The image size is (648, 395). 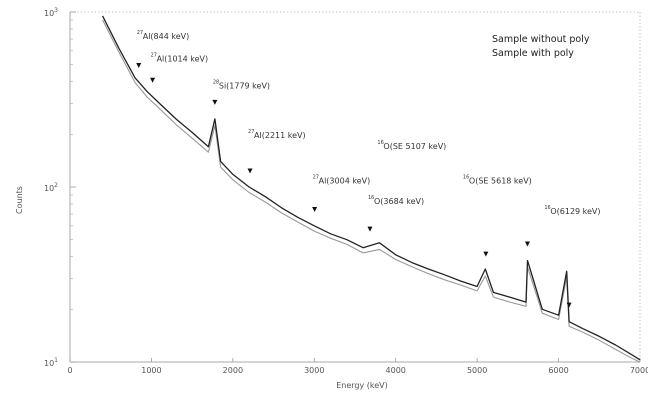 I want to click on x-tick-label: 7000, so click(x=639, y=370).